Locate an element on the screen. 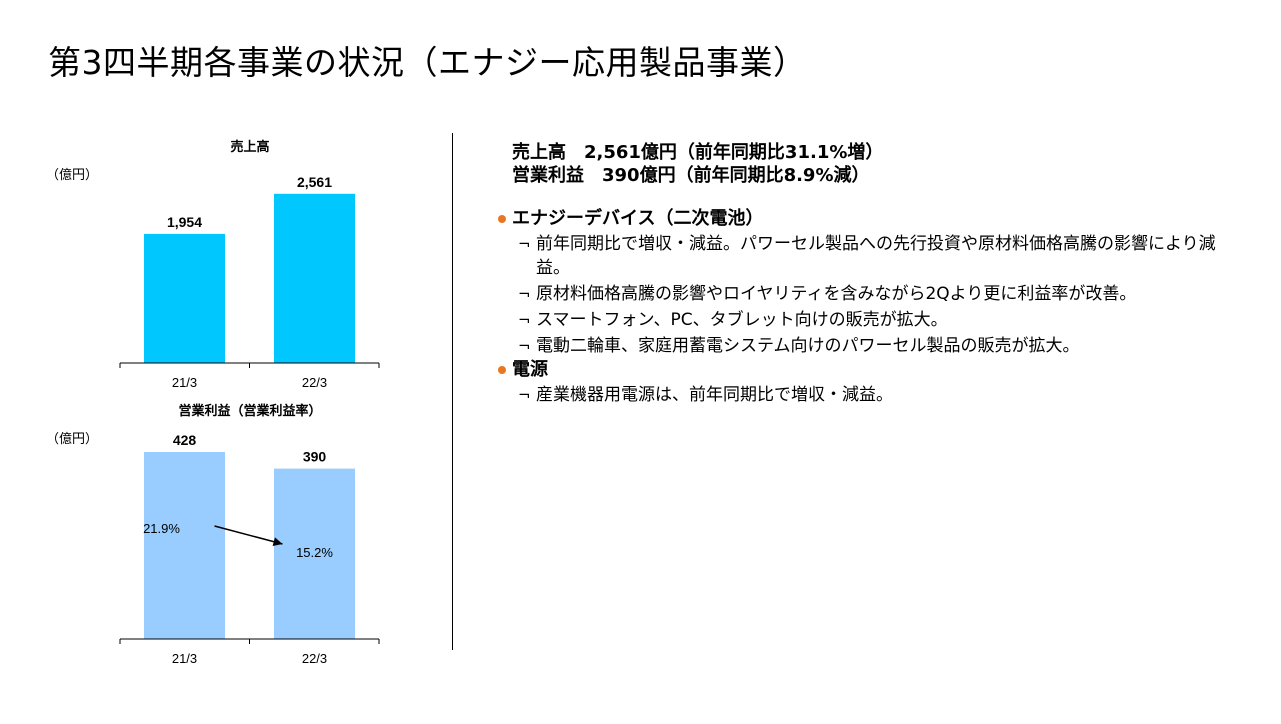 The width and height of the screenshot is (1281, 724). chart-title: 売上高 is located at coordinates (249, 146).